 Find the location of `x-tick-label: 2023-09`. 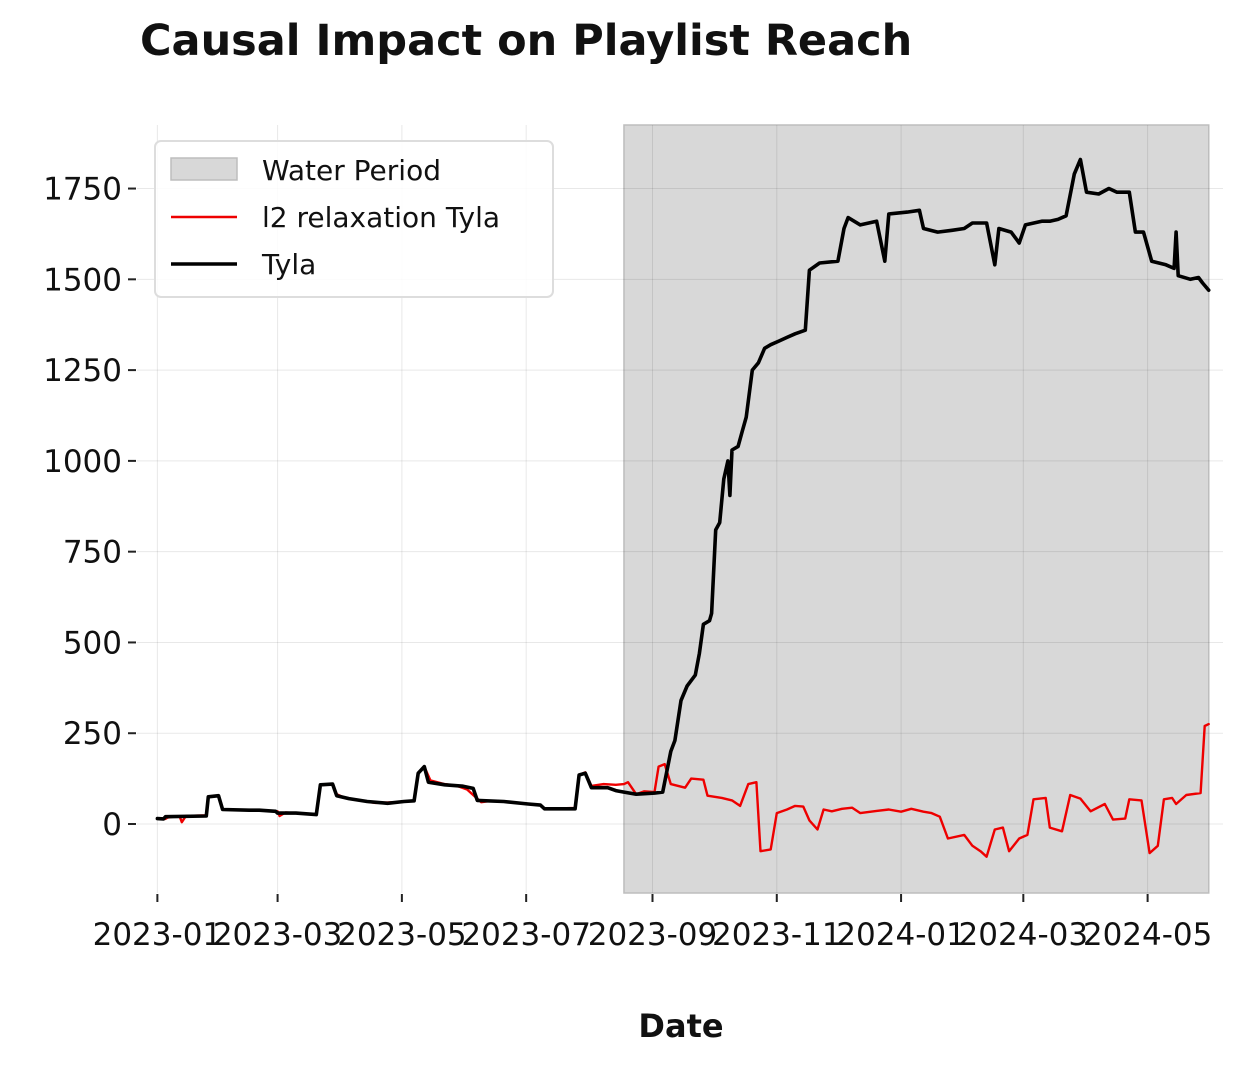

x-tick-label: 2023-09 is located at coordinates (653, 935).